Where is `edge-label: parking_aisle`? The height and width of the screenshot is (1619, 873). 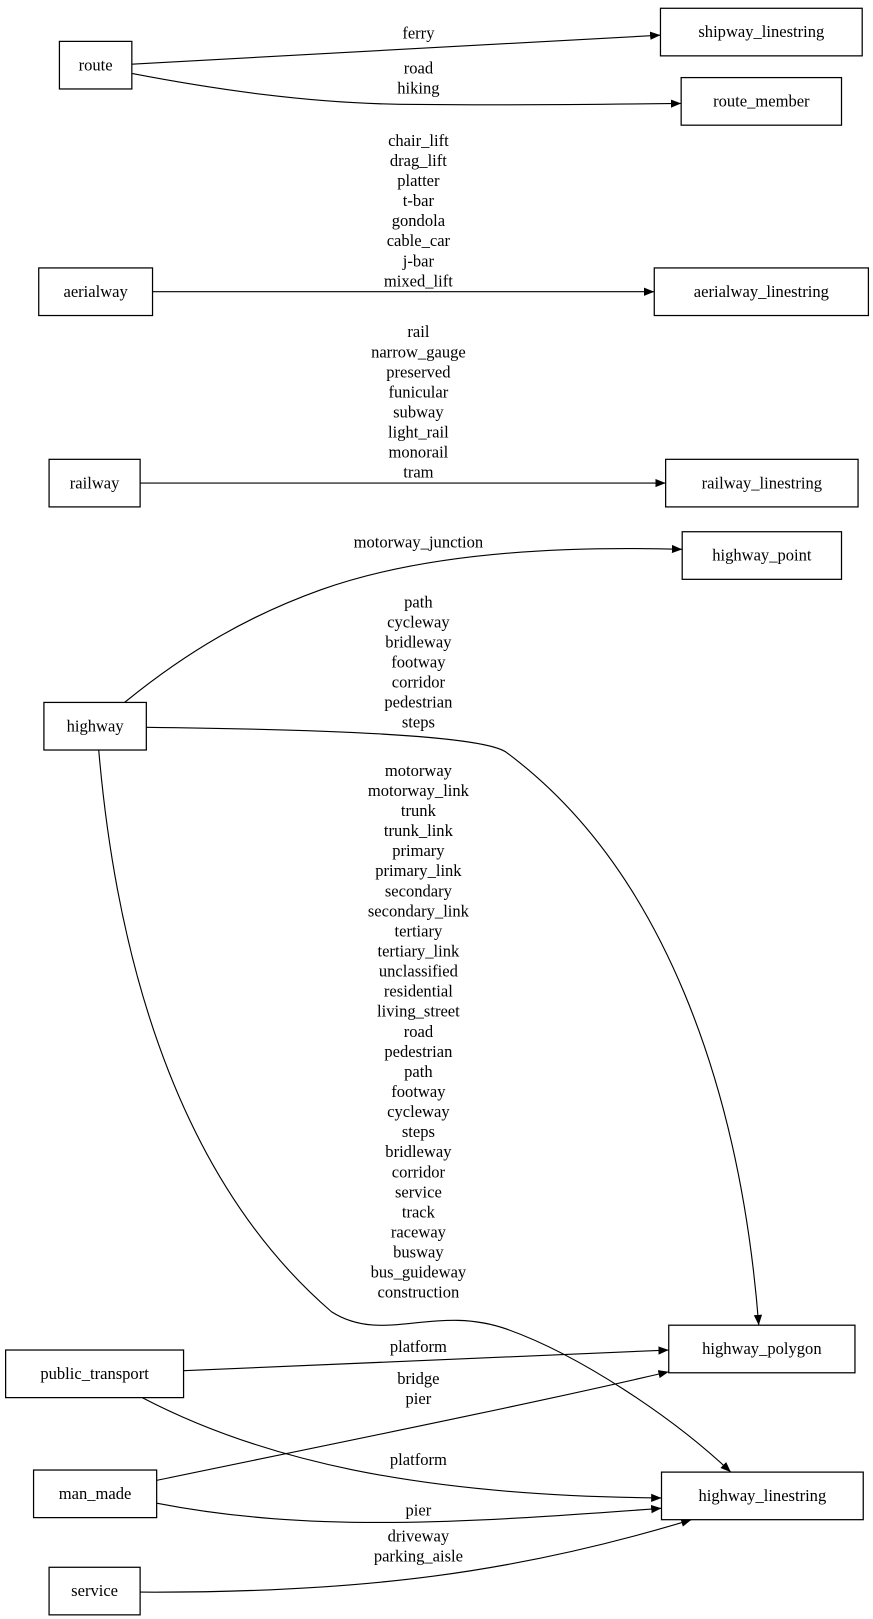 edge-label: parking_aisle is located at coordinates (418, 1555).